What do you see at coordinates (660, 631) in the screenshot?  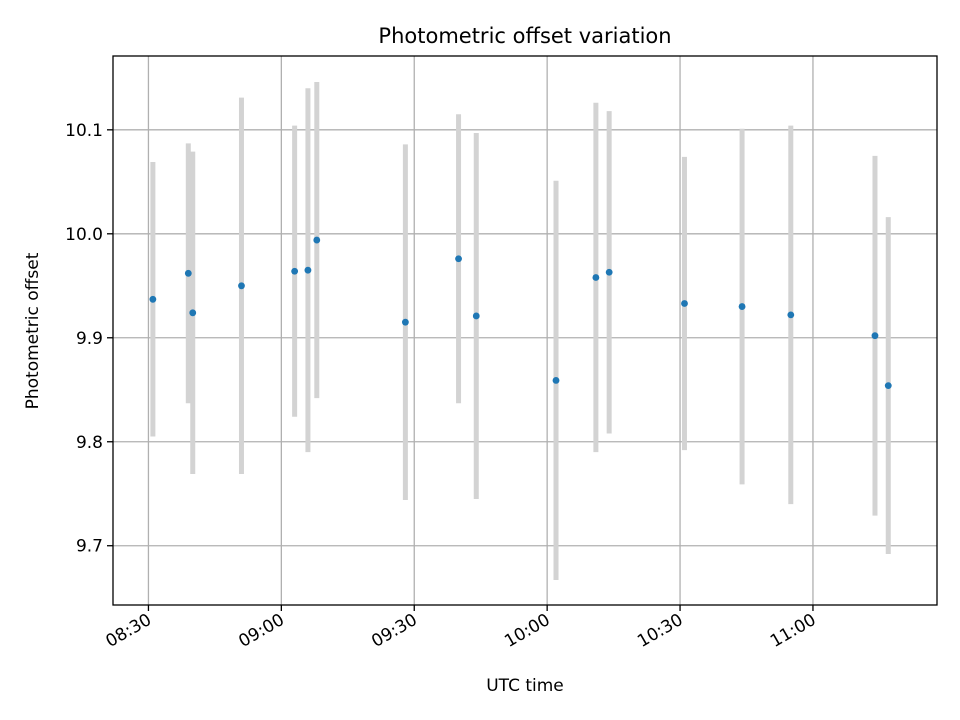 I see `x-tick-label: 10:30` at bounding box center [660, 631].